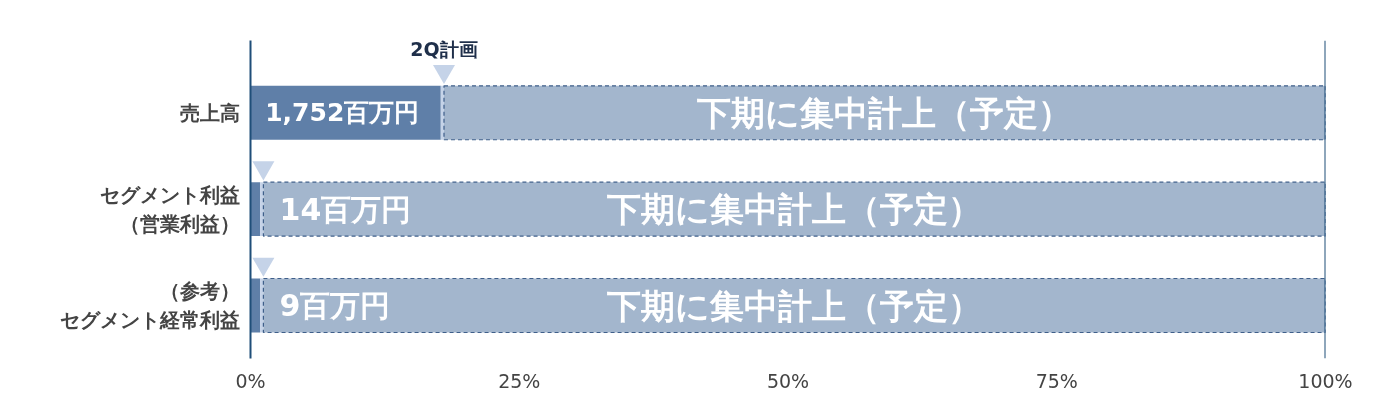 Image resolution: width=1376 pixels, height=401 pixels. I want to click on annotation: 9百万円, so click(335, 305).